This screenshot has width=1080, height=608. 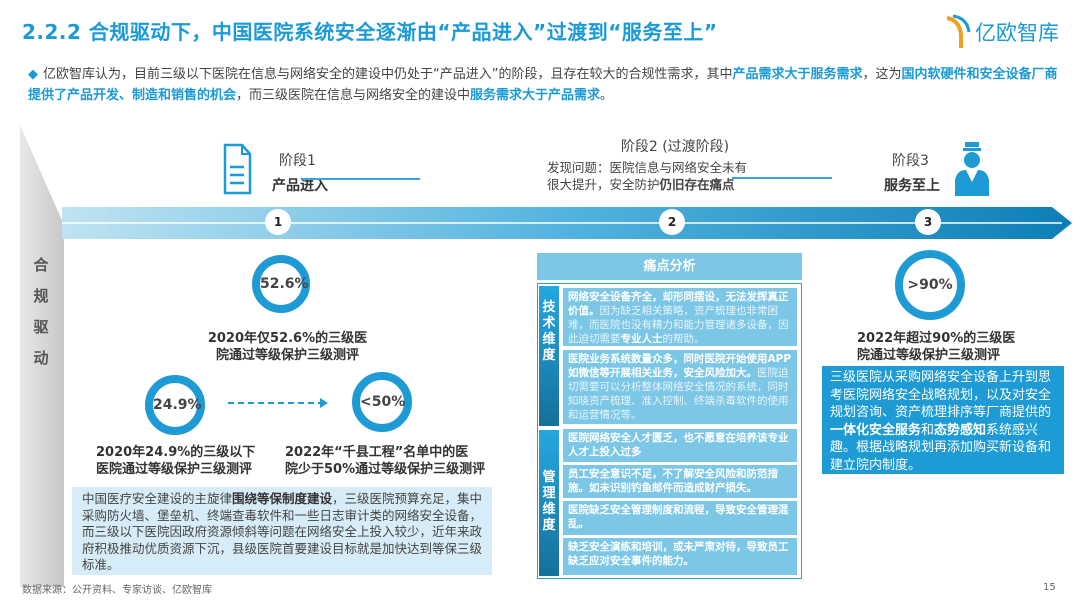 What do you see at coordinates (281, 284) in the screenshot?
I see `stat-ring-52: 52.6%` at bounding box center [281, 284].